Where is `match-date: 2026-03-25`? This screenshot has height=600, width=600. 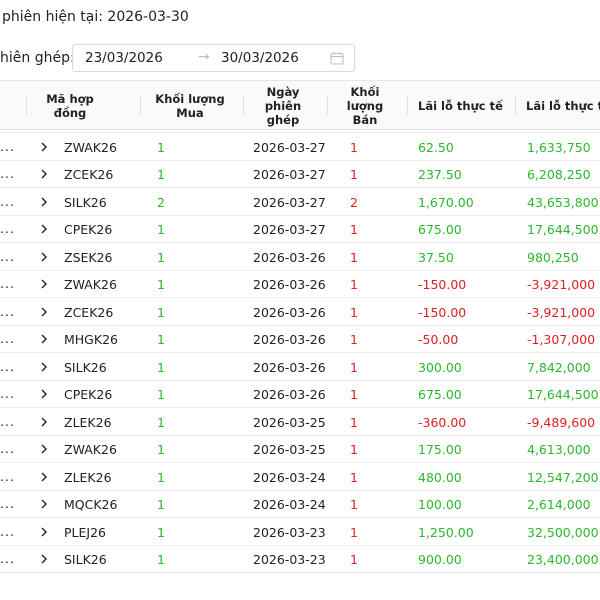
match-date: 2026-03-25 is located at coordinates (289, 422).